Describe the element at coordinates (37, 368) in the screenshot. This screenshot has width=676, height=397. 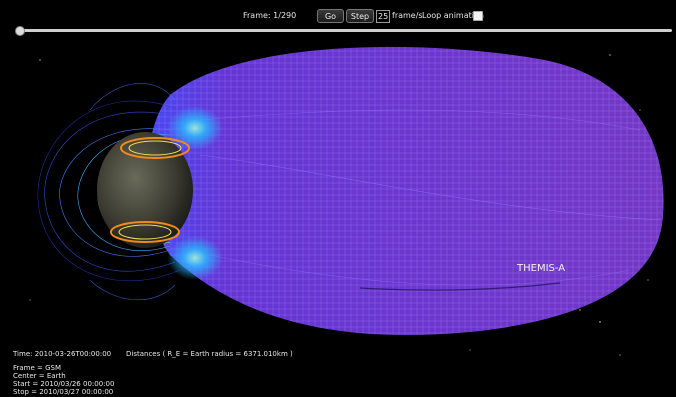
I see `frame-info: Frame = GSM` at that location.